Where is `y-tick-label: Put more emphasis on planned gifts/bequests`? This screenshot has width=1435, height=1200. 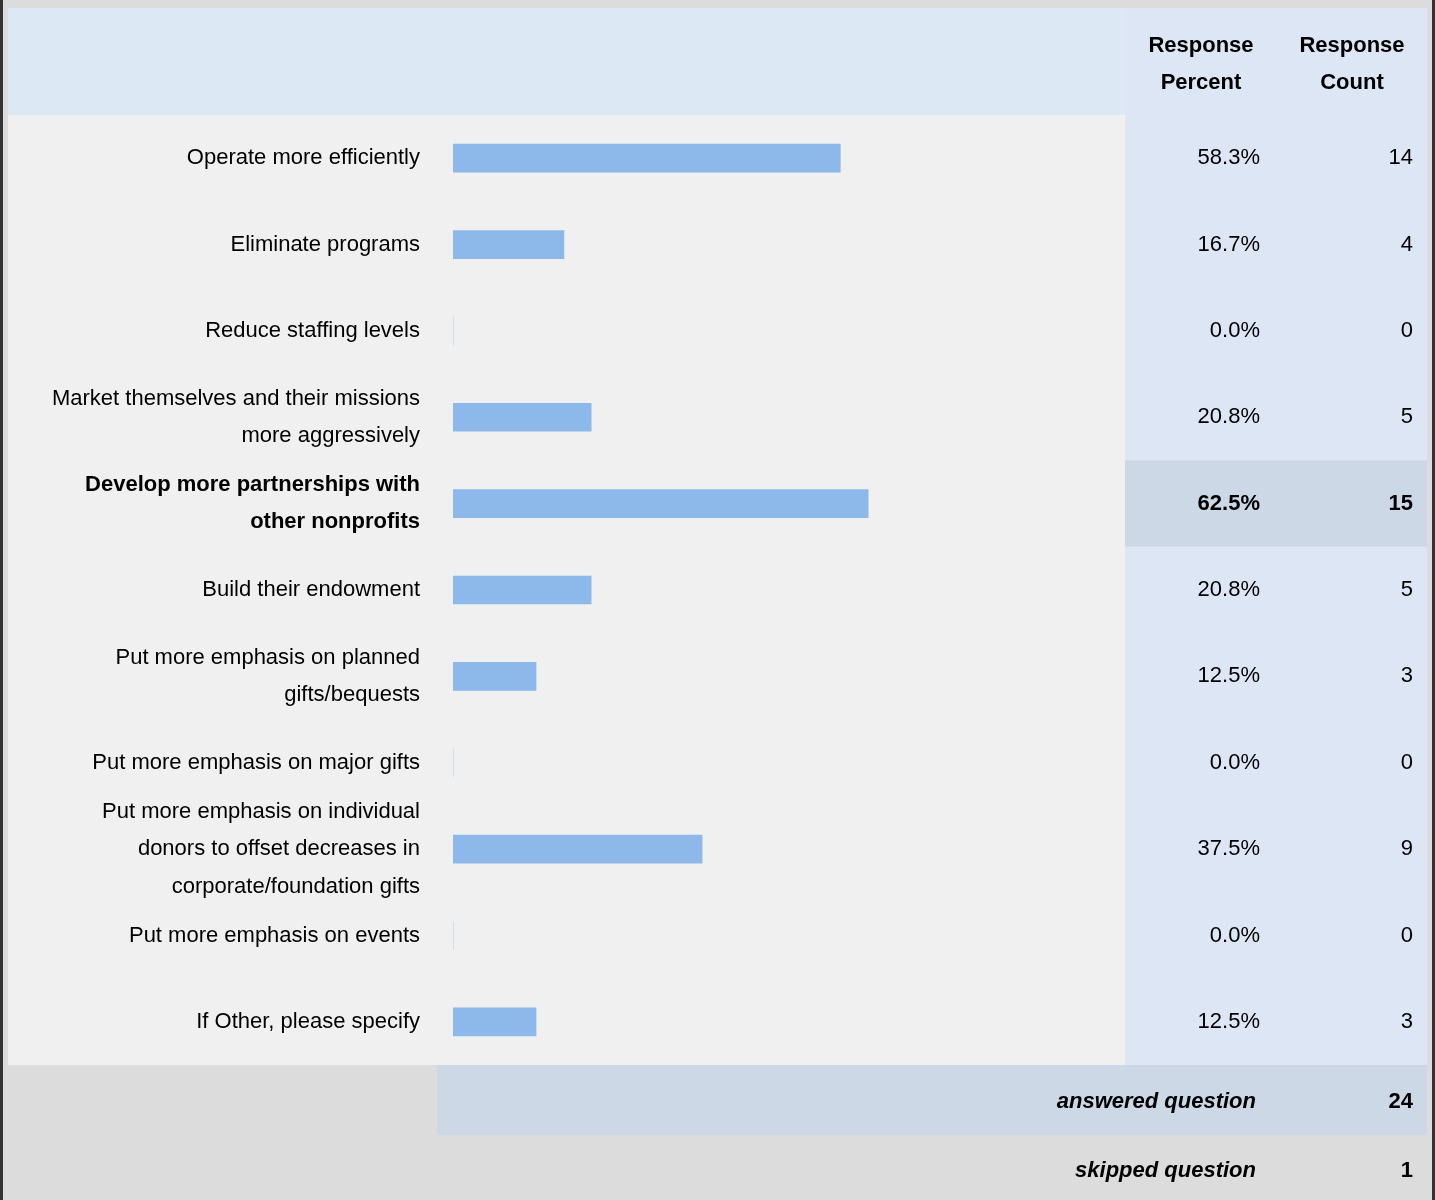
y-tick-label: Put more emphasis on planned gifts/bequests is located at coordinates (267, 675).